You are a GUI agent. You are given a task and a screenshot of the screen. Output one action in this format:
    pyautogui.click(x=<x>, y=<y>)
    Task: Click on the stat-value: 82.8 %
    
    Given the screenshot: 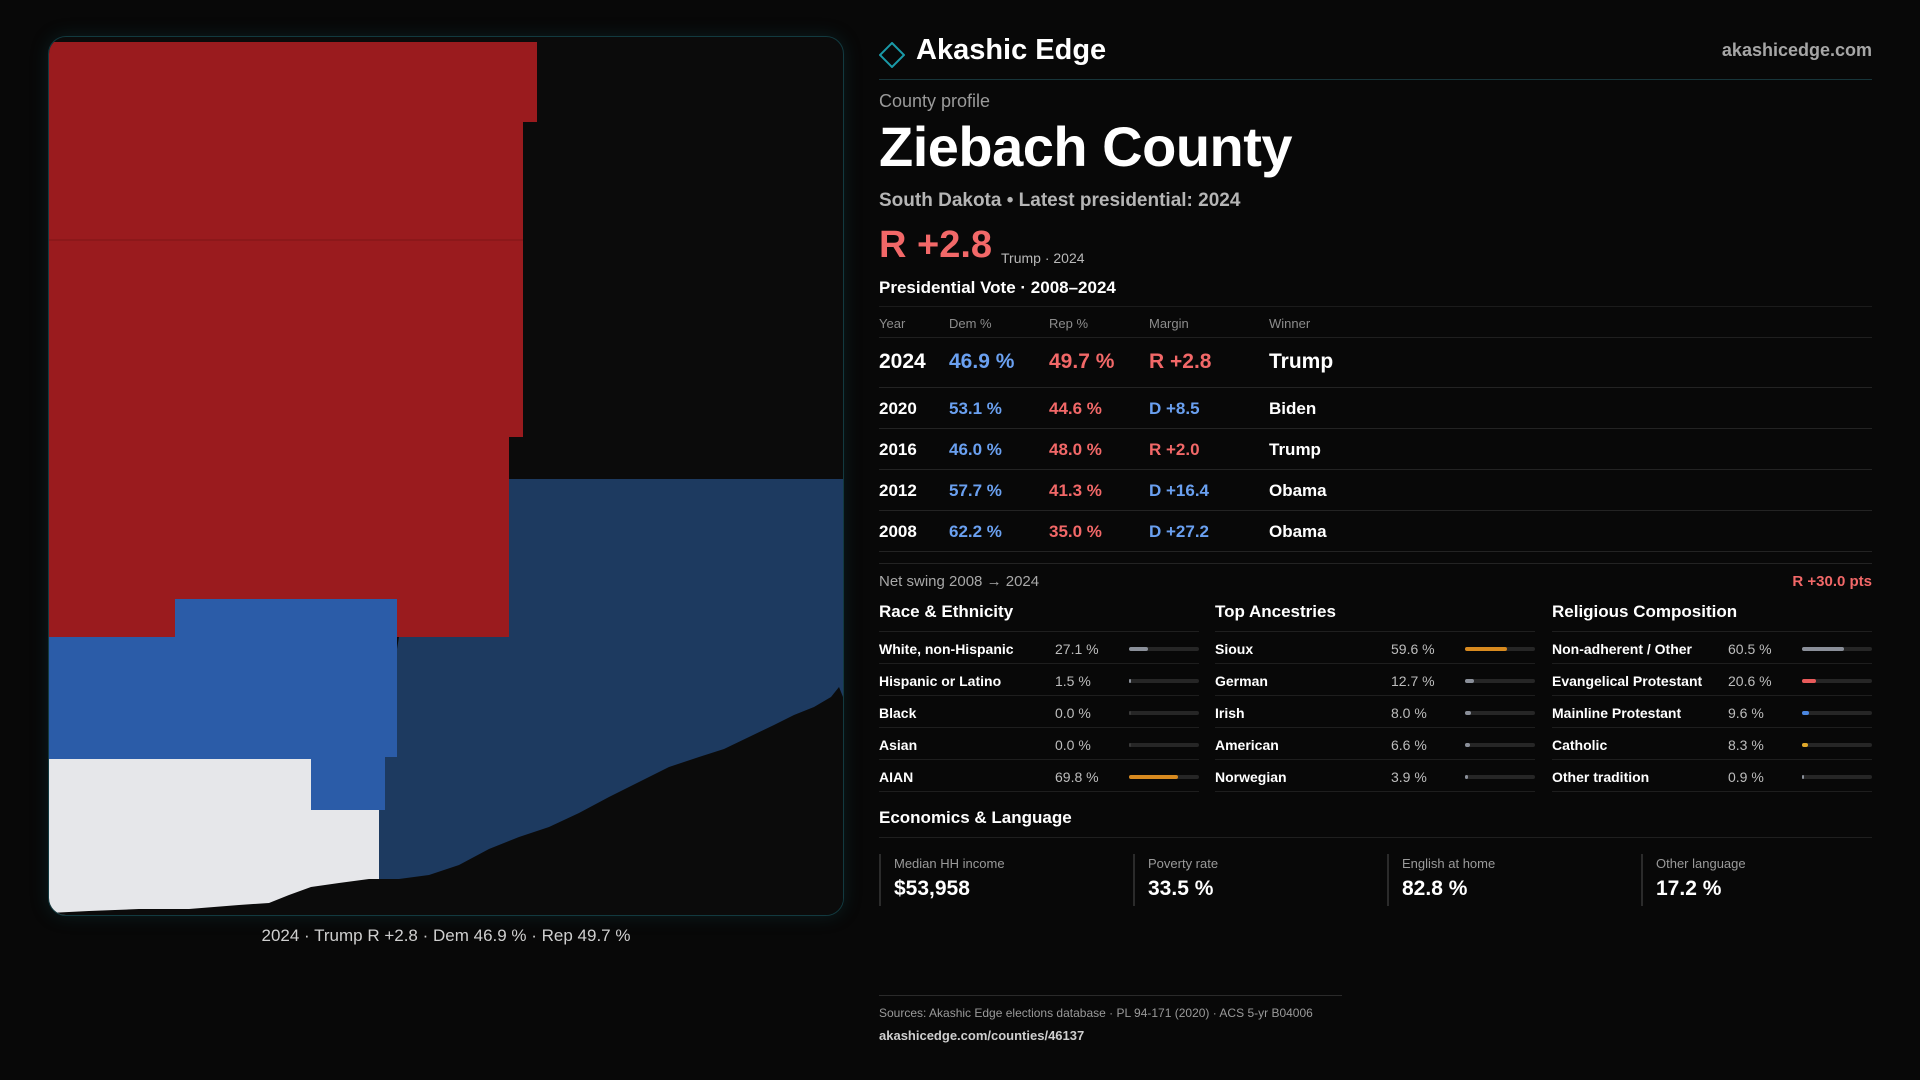 What is the action you would take?
    pyautogui.click(x=1435, y=888)
    